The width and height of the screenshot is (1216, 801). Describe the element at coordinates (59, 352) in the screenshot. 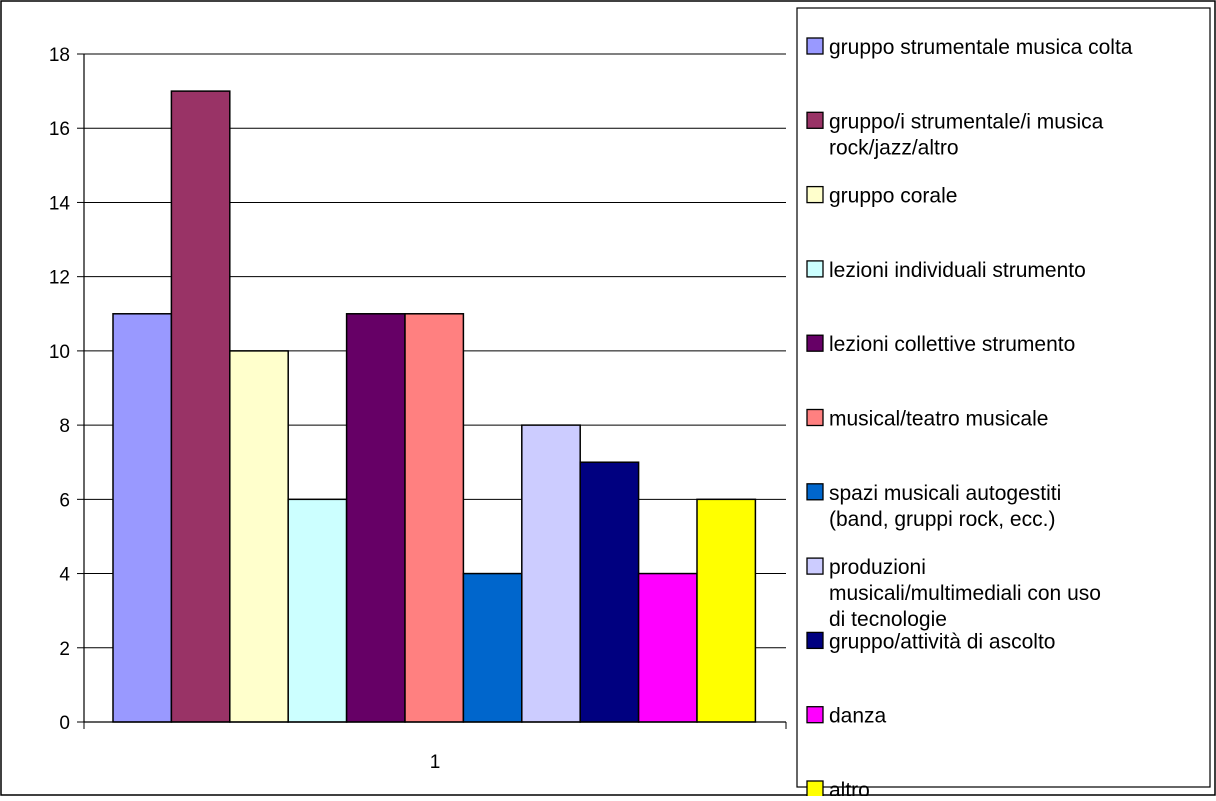

I see `y-tick-label: 10` at that location.